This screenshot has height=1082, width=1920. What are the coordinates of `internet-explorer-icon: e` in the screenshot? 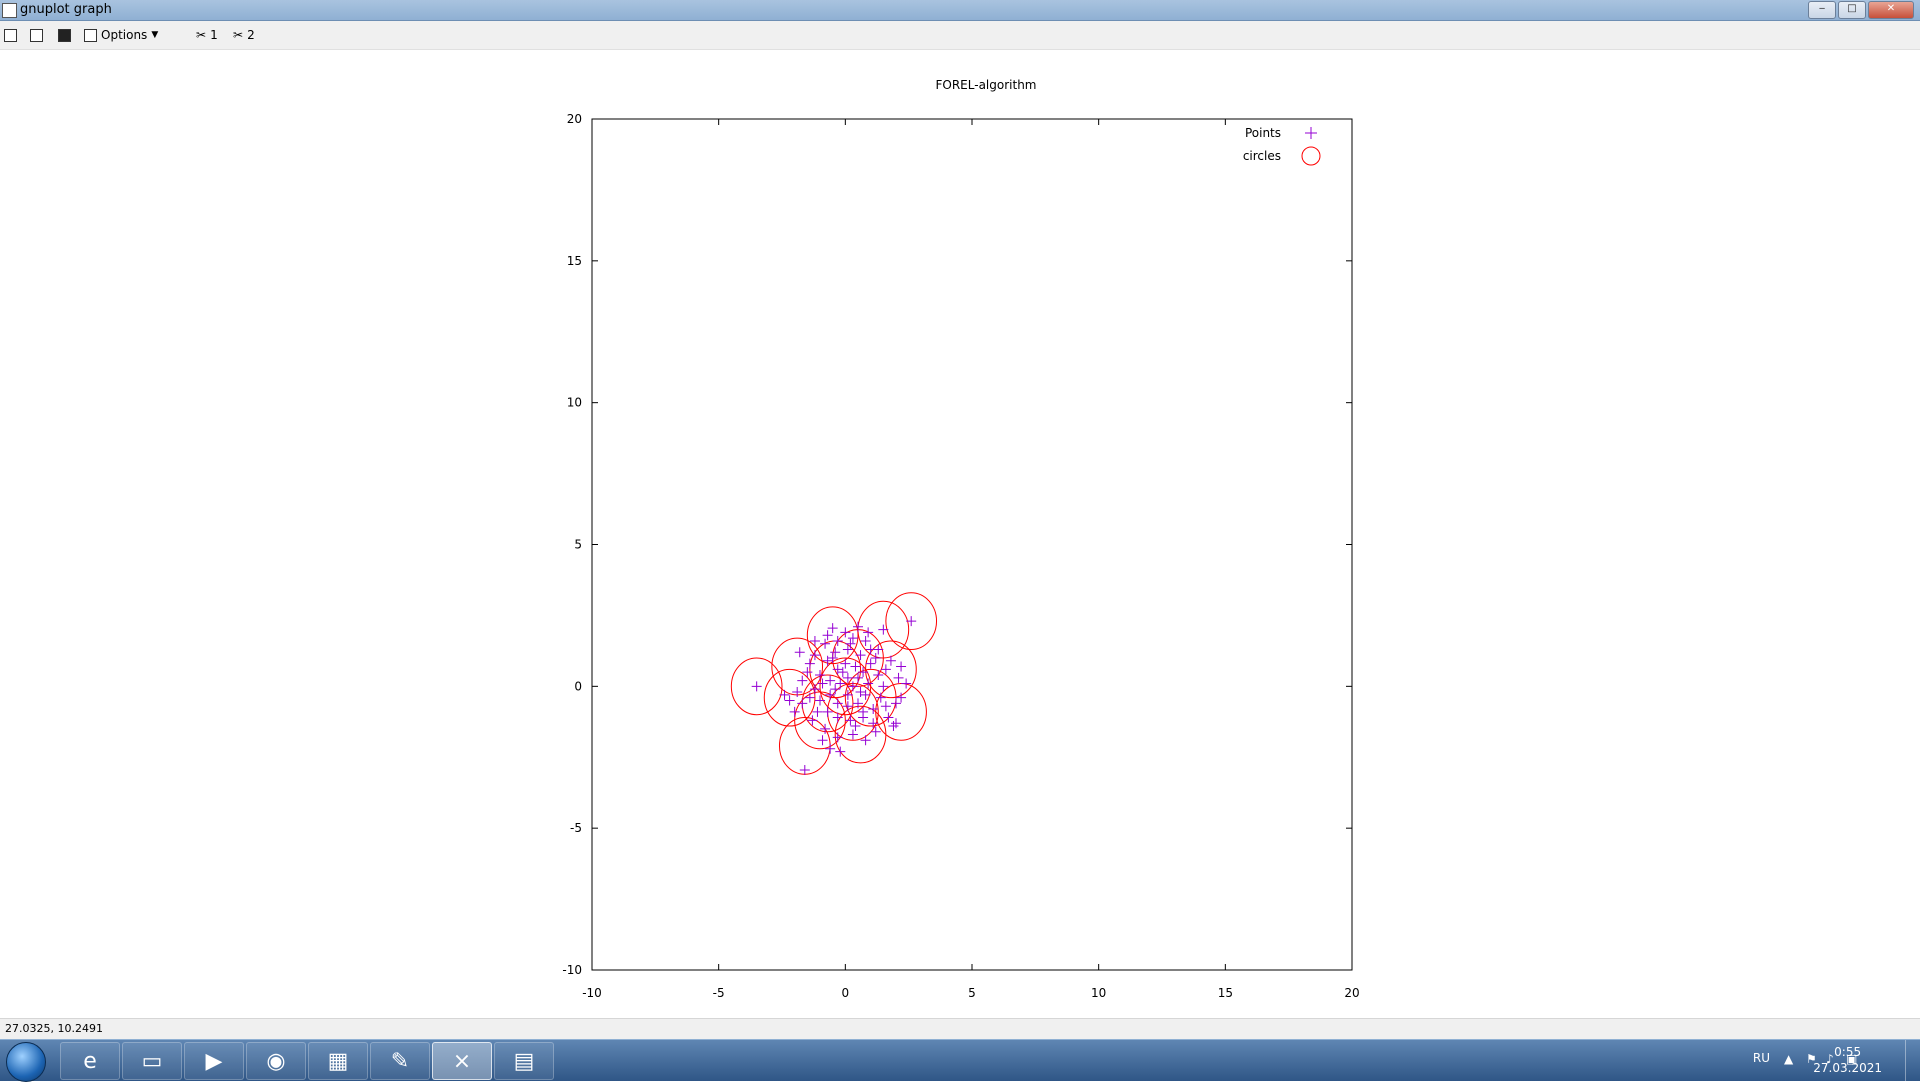 It's located at (90, 1061).